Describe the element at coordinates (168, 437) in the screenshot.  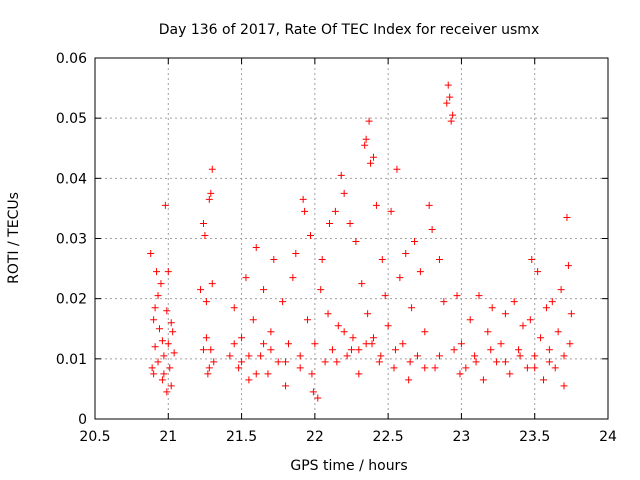
I see `x-tick-label: 21` at that location.